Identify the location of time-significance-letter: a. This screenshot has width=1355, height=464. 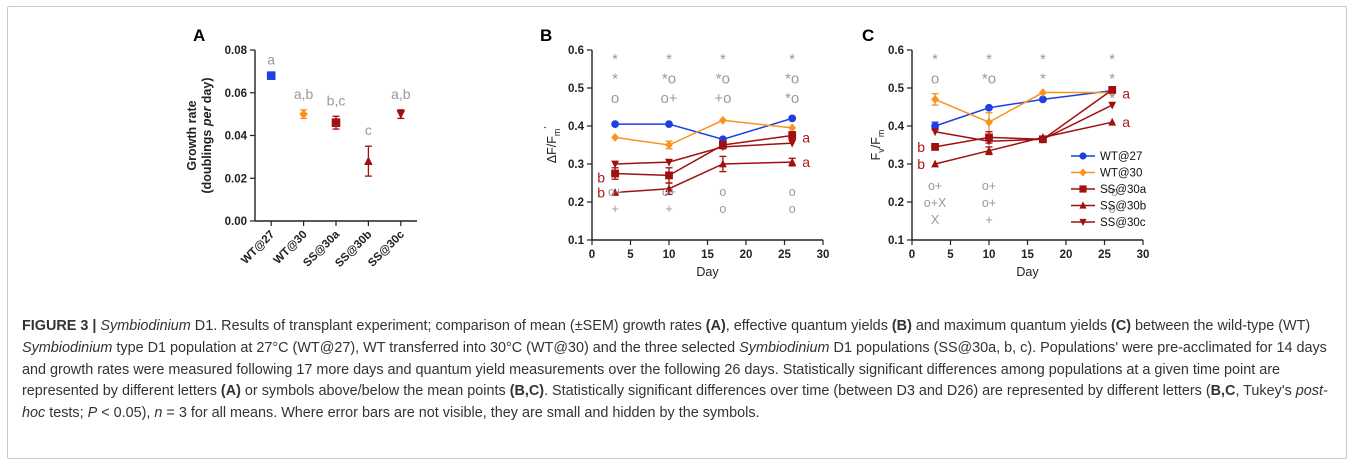
(1126, 94).